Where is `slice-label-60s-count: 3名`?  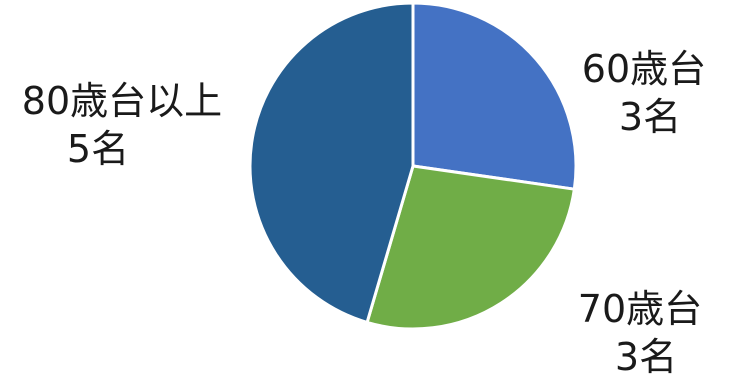
slice-label-60s-count: 3名 is located at coordinates (650, 117).